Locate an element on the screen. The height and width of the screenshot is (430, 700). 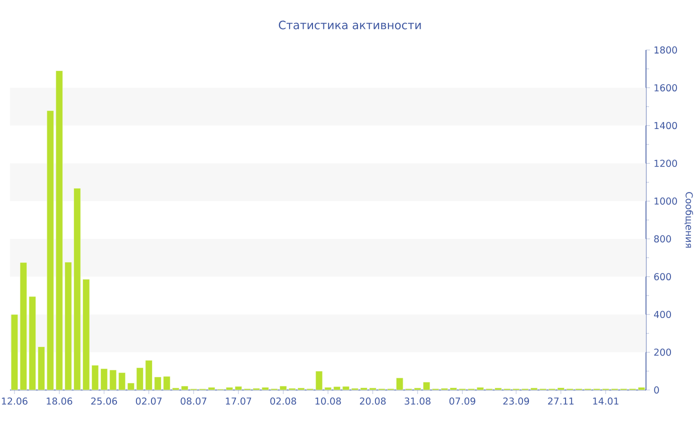
y-tick-label: 1800 is located at coordinates (665, 50).